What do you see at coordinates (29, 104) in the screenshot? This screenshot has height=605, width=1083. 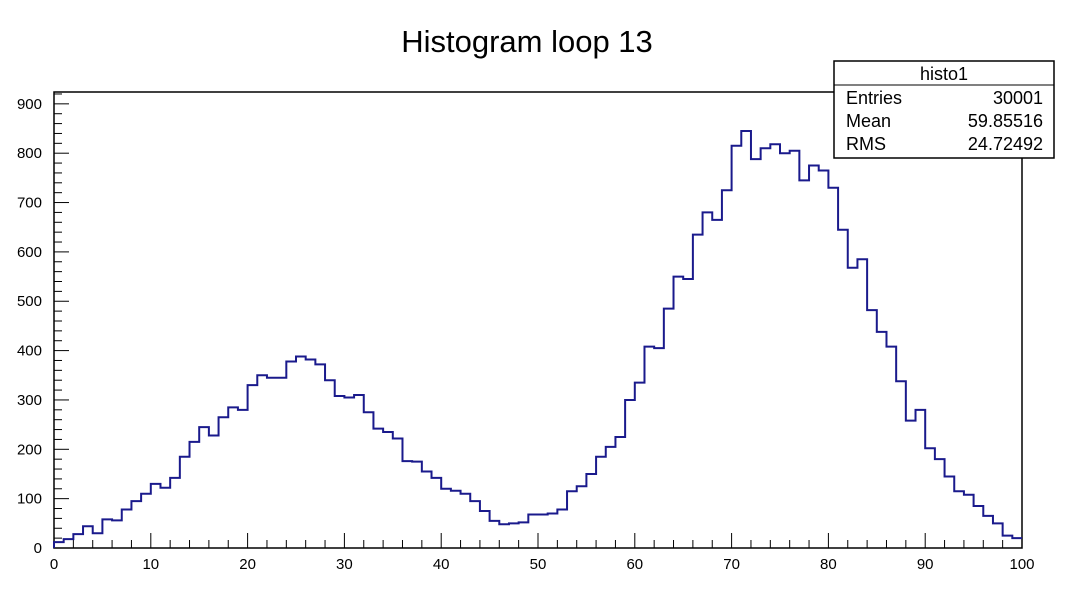 I see `y-tick-label: 900` at bounding box center [29, 104].